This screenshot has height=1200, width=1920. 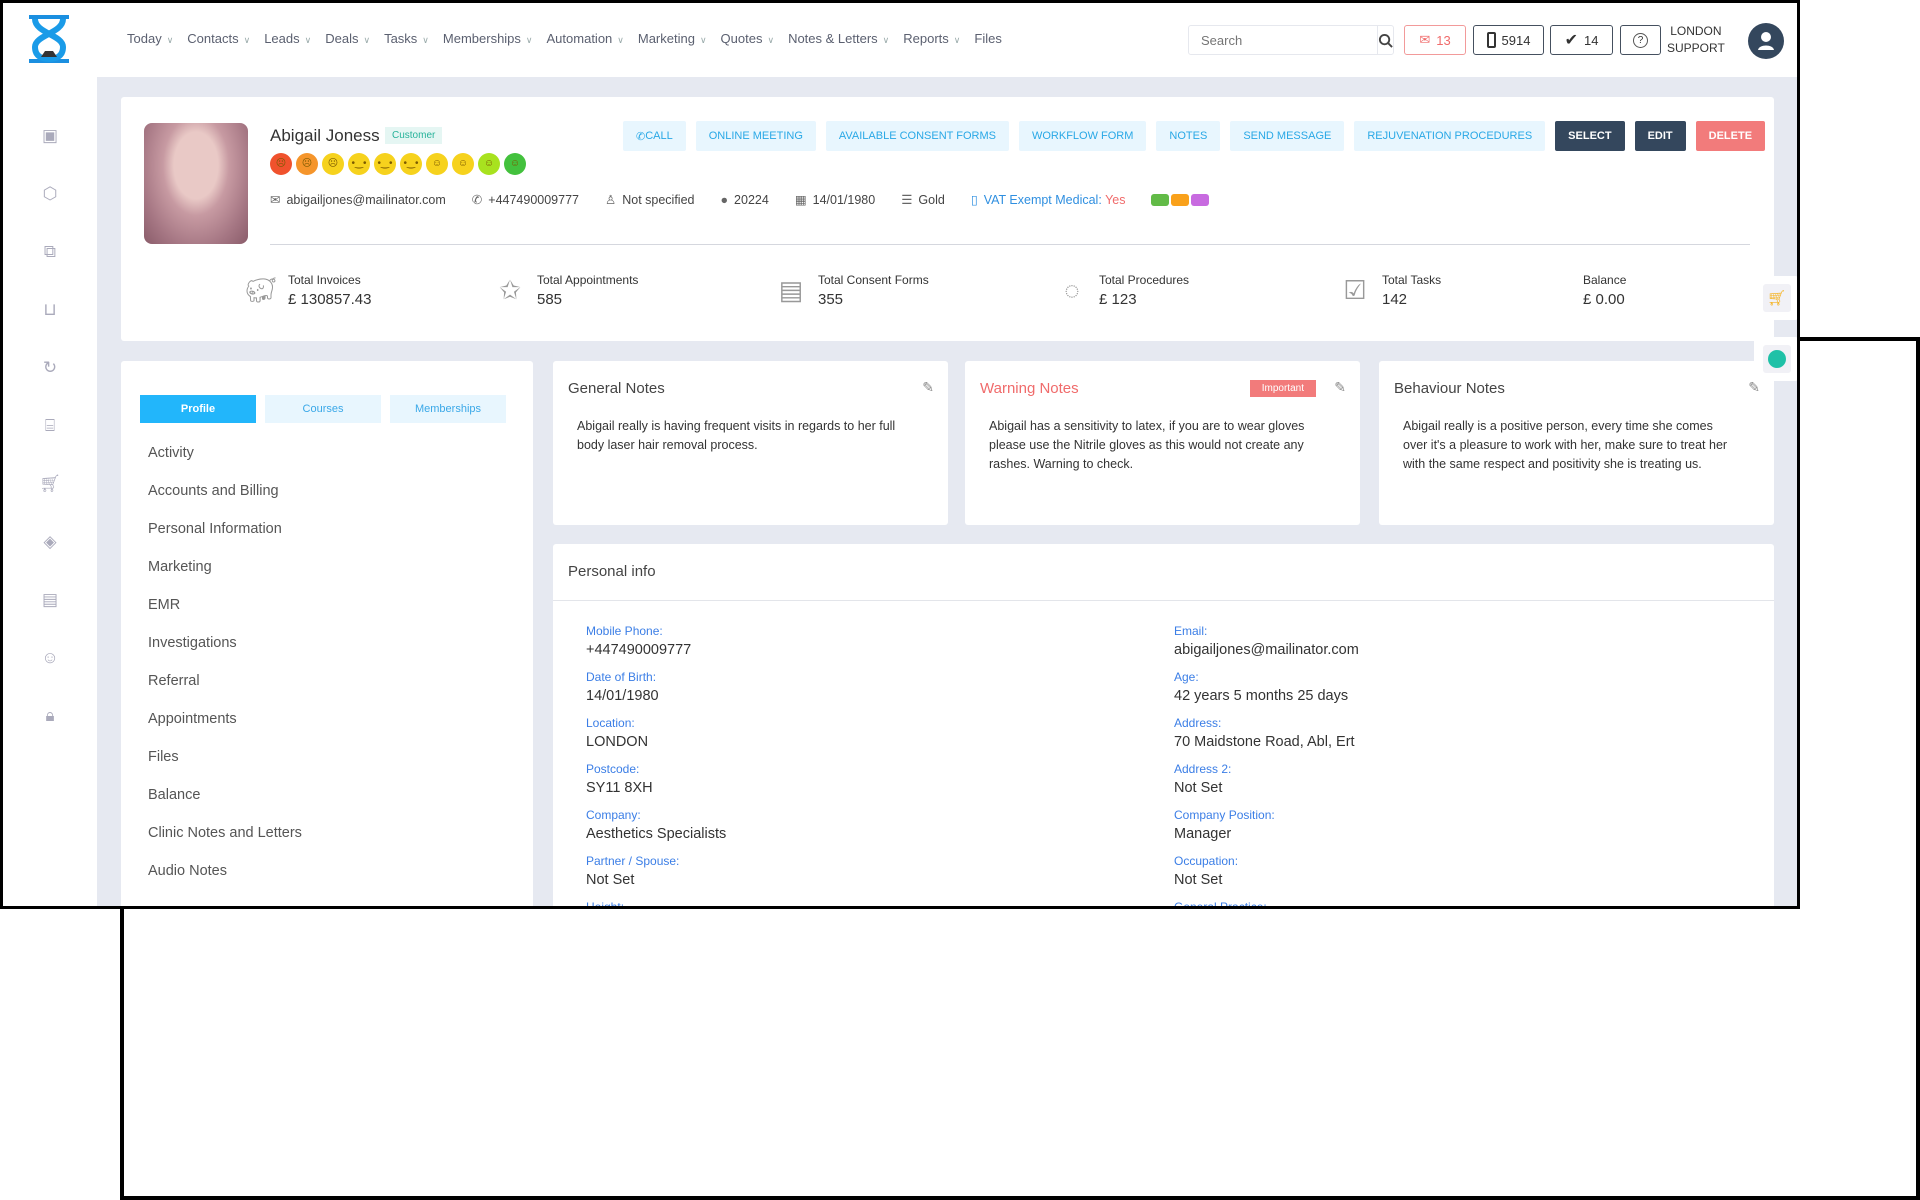 I want to click on cube-icon: ⬡, so click(x=50, y=193).